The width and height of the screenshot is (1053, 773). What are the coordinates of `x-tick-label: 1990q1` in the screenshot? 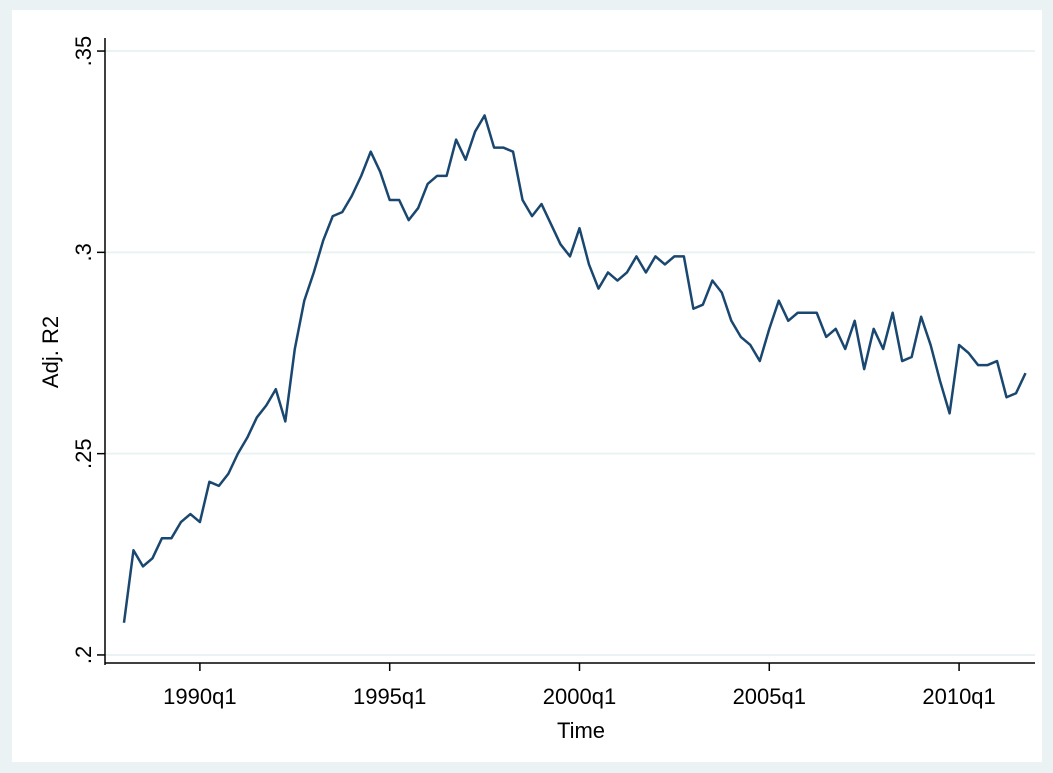 It's located at (199, 696).